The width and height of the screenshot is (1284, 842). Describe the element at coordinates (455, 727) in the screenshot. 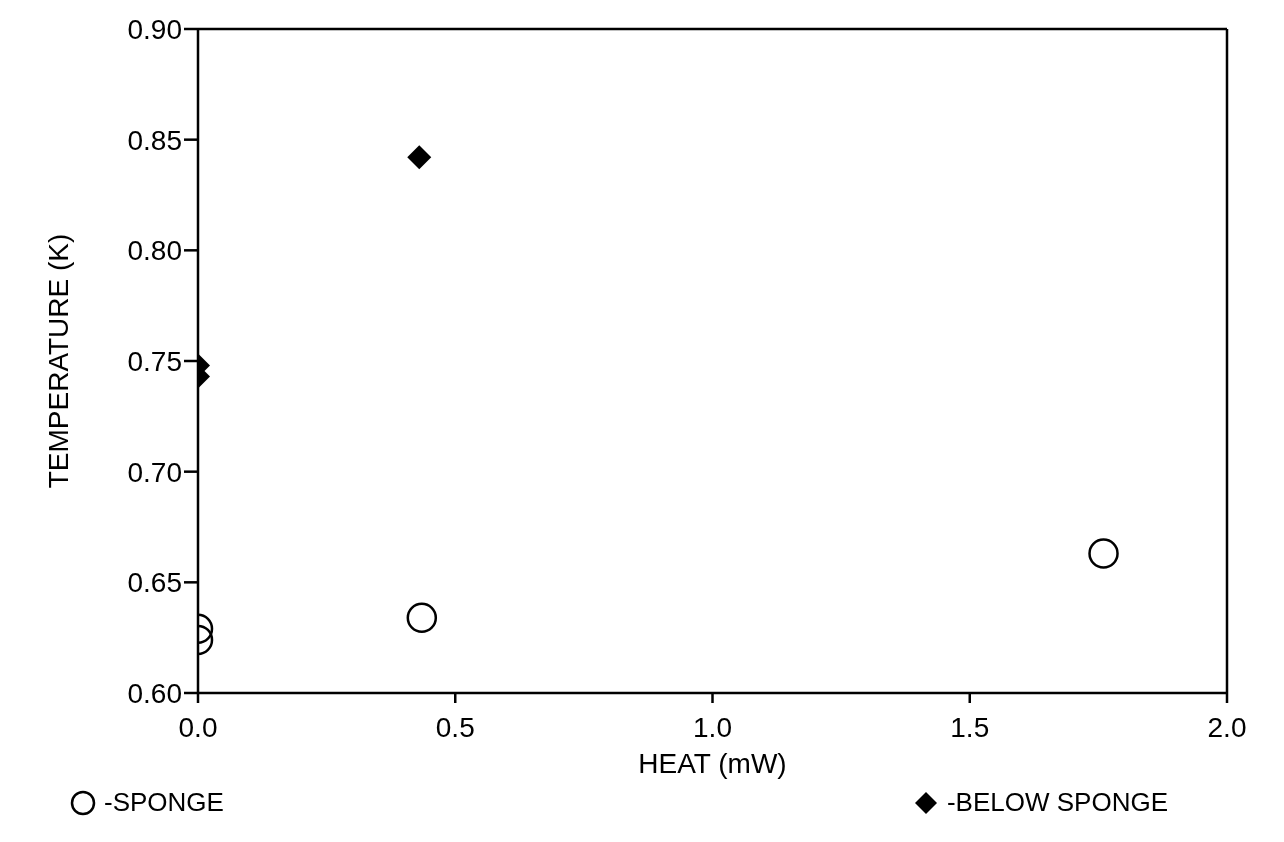

I see `x-tick-label: 0.5` at that location.